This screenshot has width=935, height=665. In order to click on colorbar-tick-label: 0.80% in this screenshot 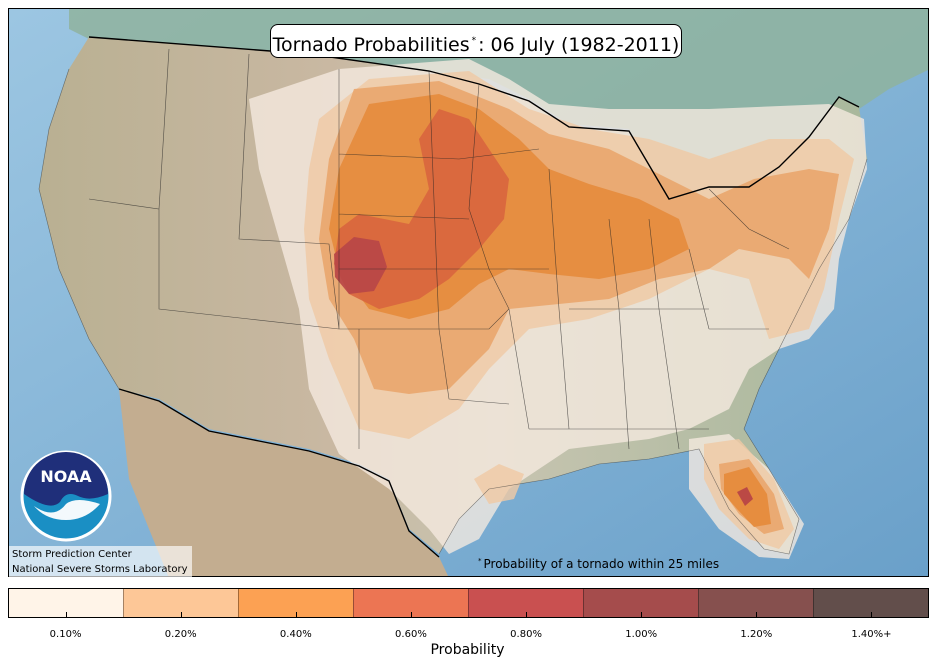, I will do `click(526, 626)`.